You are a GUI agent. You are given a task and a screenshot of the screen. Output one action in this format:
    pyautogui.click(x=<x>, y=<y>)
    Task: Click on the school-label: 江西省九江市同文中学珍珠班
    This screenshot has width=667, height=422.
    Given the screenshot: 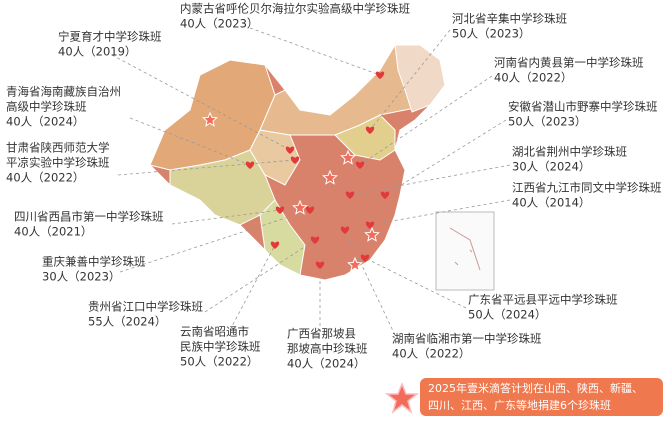 What is the action you would take?
    pyautogui.click(x=587, y=188)
    